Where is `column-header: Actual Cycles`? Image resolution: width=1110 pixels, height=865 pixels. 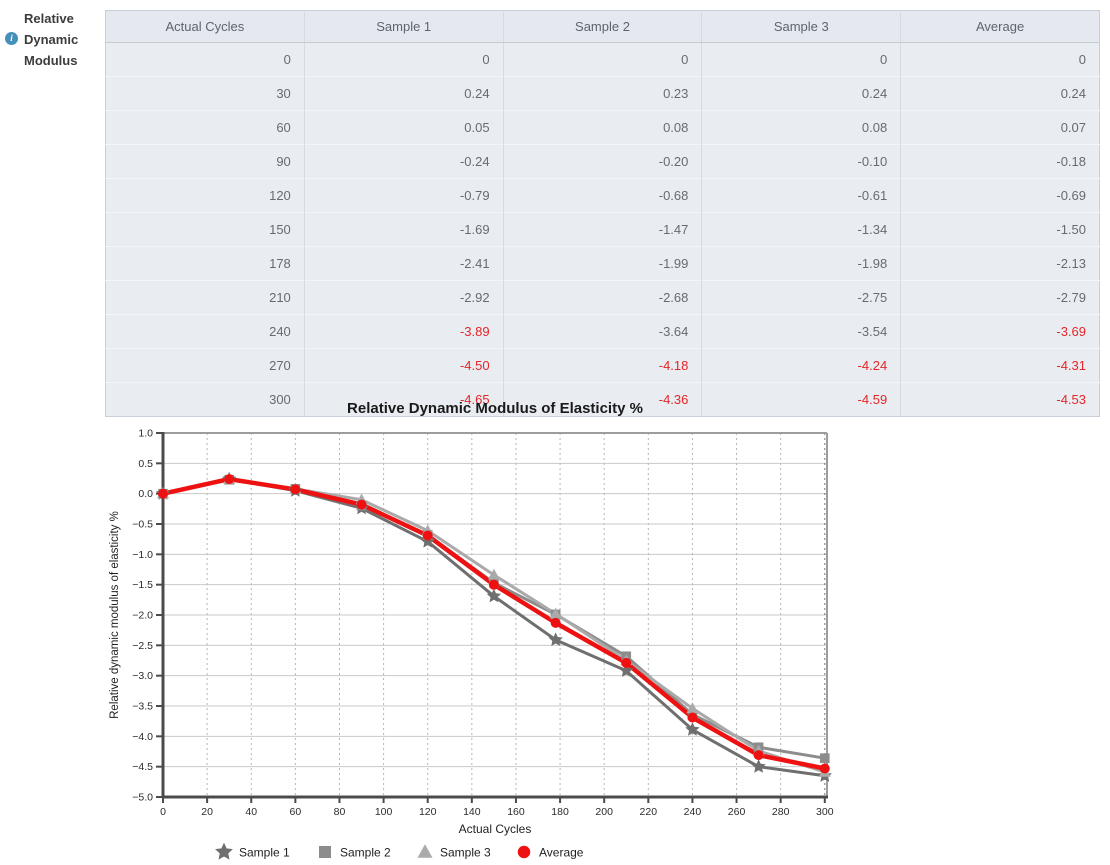 column-header: Actual Cycles is located at coordinates (205, 26).